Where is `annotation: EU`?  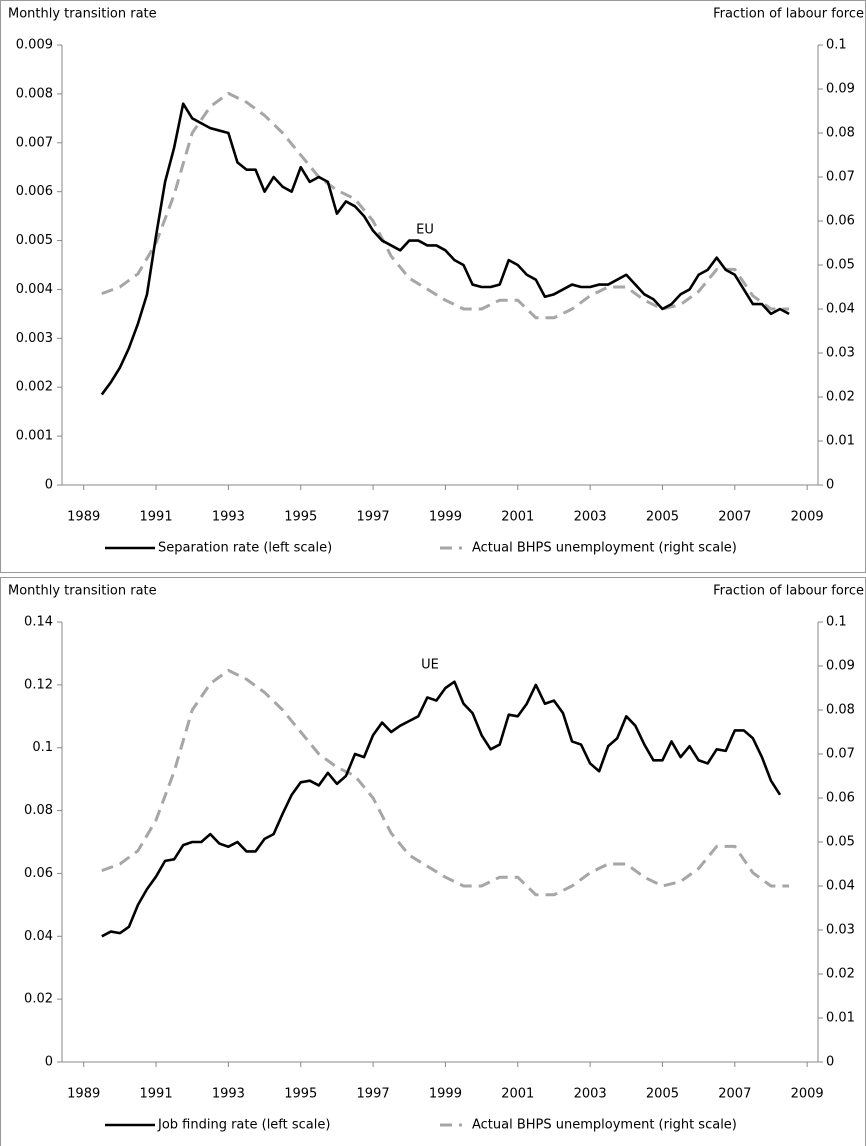 annotation: EU is located at coordinates (425, 230).